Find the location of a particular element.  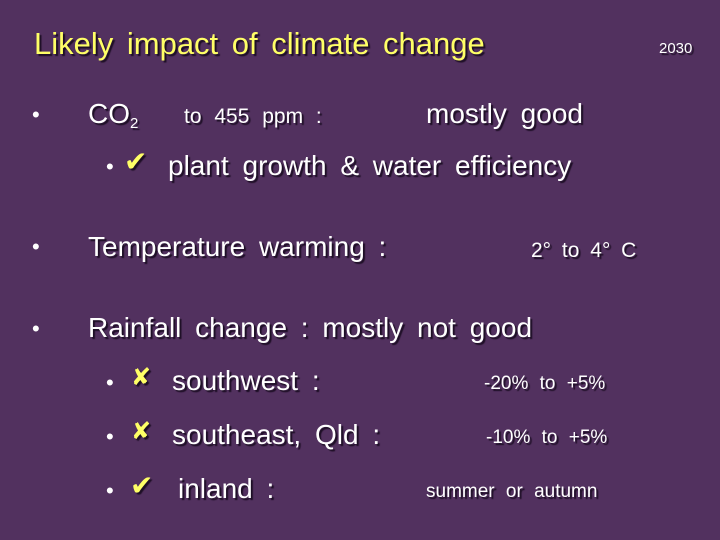

co2-label: CO2 is located at coordinates (113, 115).